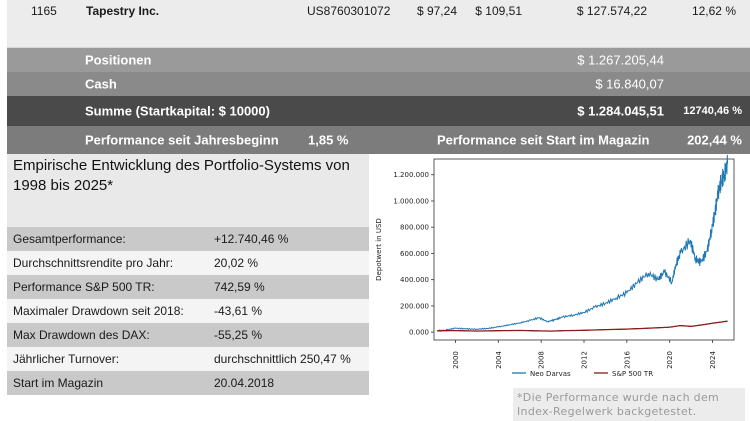 The height and width of the screenshot is (421, 750). What do you see at coordinates (378, 84) in the screenshot?
I see `cash-row: Cash $ 16.840,07` at bounding box center [378, 84].